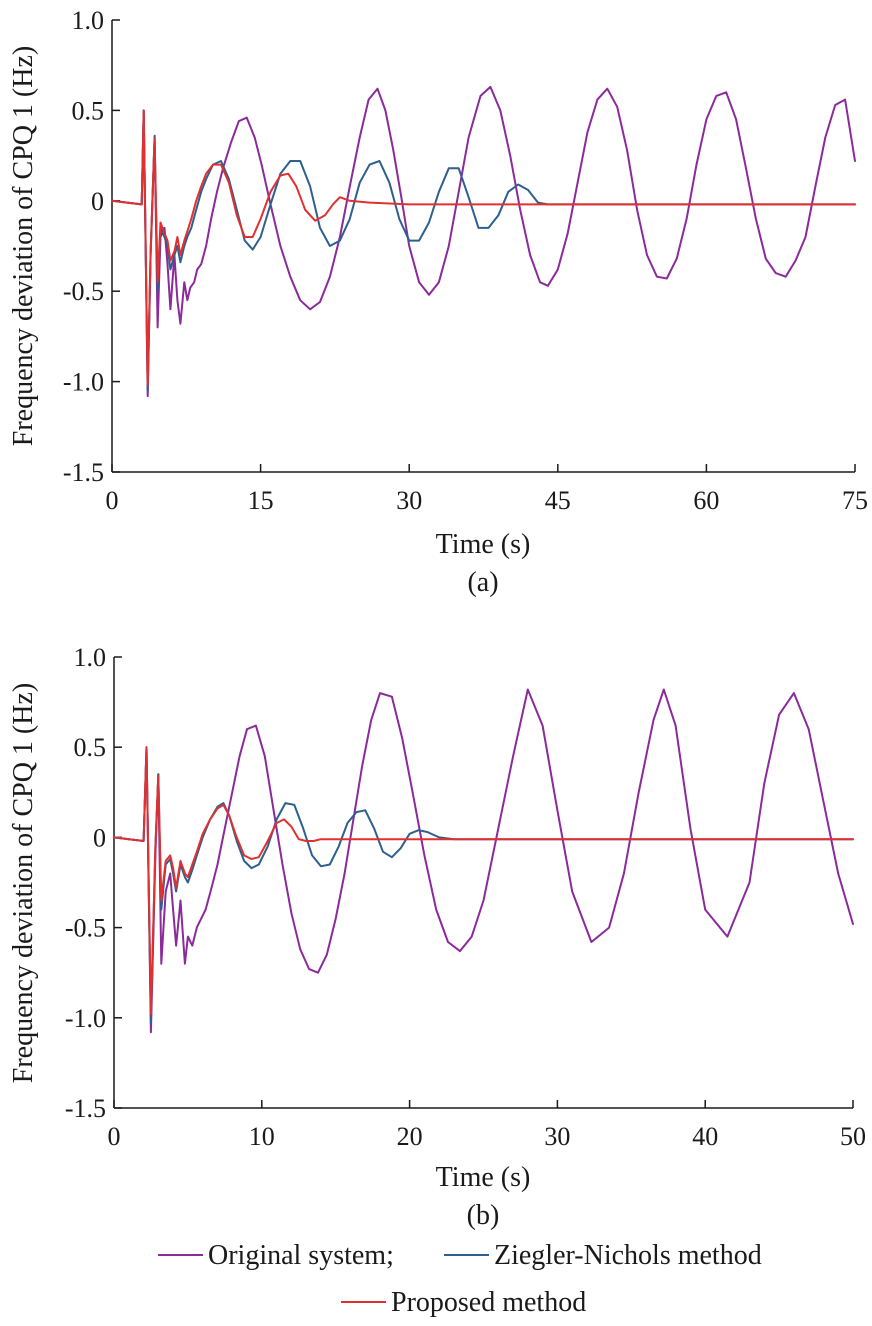  Describe the element at coordinates (97, 201) in the screenshot. I see `y-tick-label-a: 0` at that location.